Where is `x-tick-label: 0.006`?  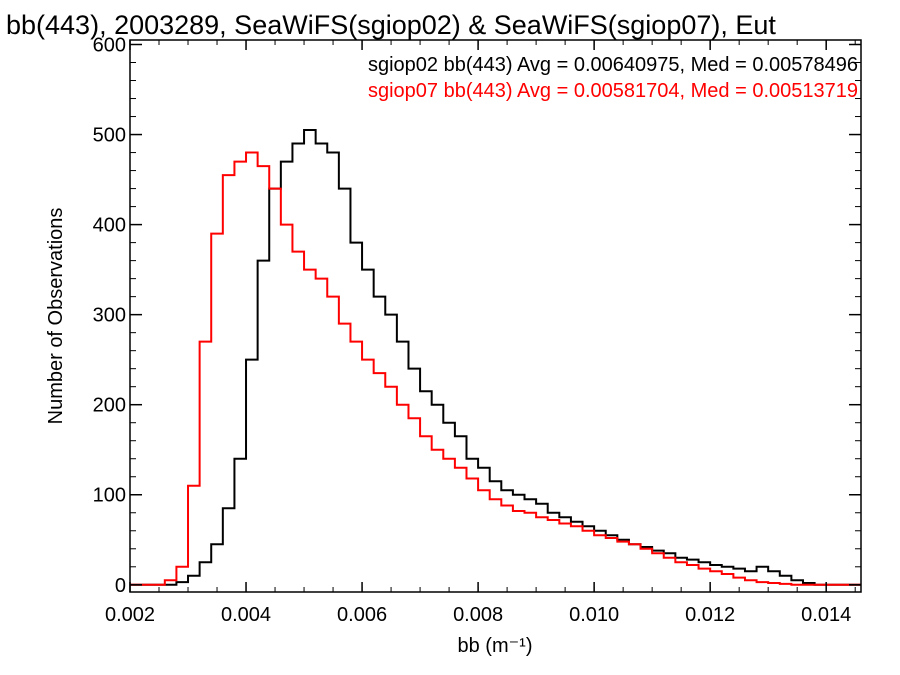
x-tick-label: 0.006 is located at coordinates (362, 615).